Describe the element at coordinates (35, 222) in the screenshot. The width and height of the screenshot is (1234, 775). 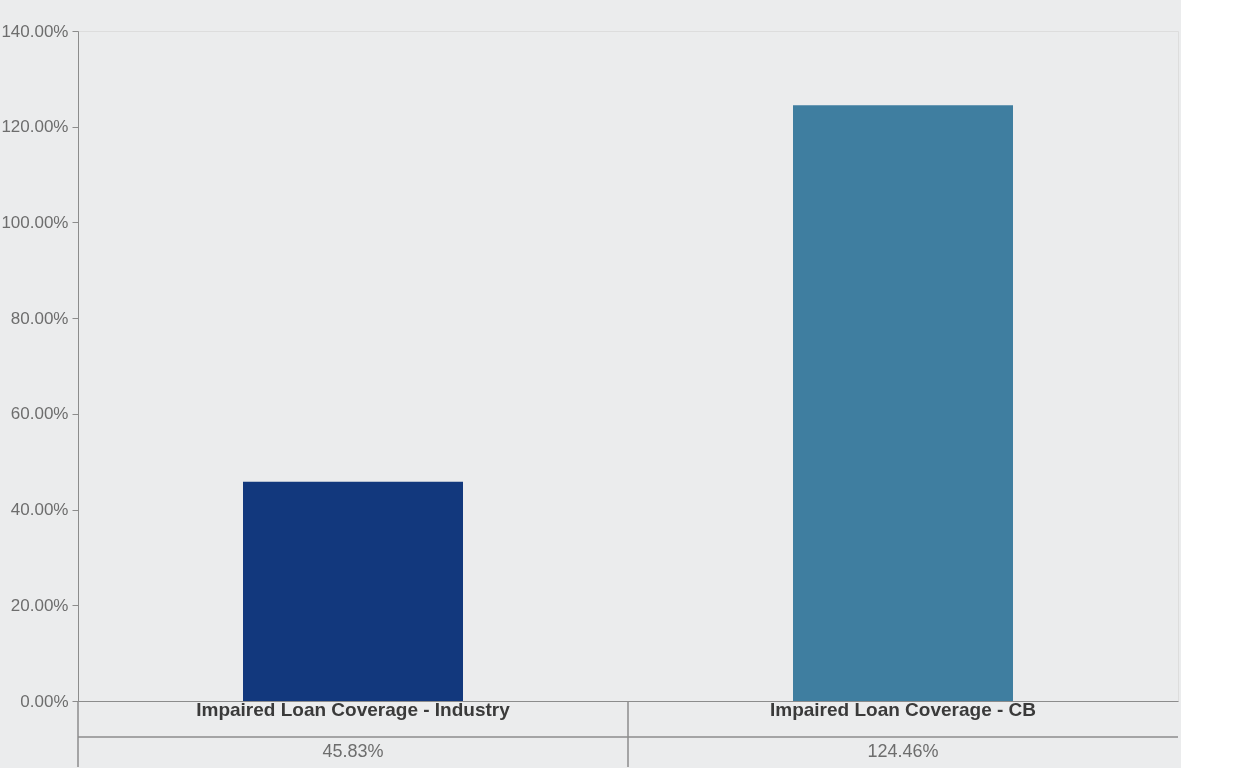
I see `y-tick-label: 100.00%` at that location.